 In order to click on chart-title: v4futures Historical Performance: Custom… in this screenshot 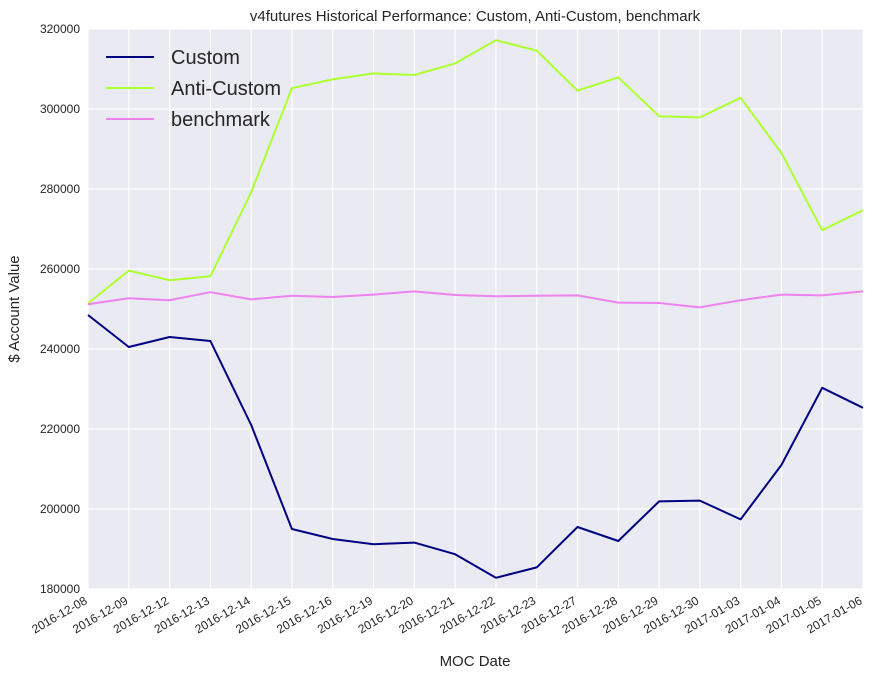, I will do `click(475, 16)`.